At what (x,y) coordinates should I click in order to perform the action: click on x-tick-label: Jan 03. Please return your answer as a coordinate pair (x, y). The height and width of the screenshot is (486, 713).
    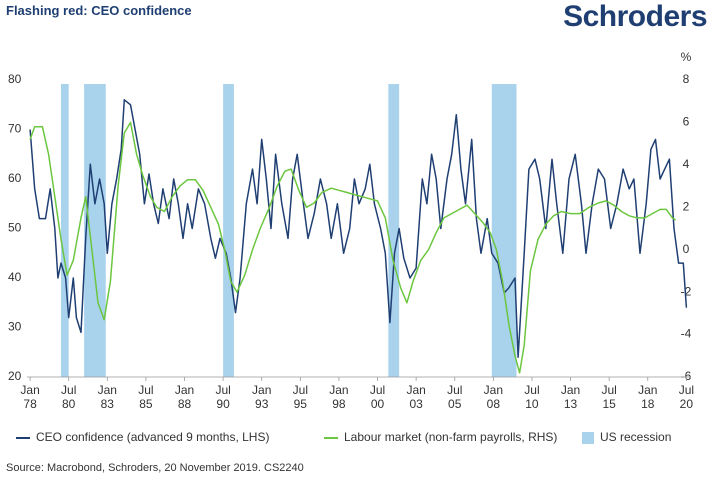
    Looking at the image, I should click on (416, 397).